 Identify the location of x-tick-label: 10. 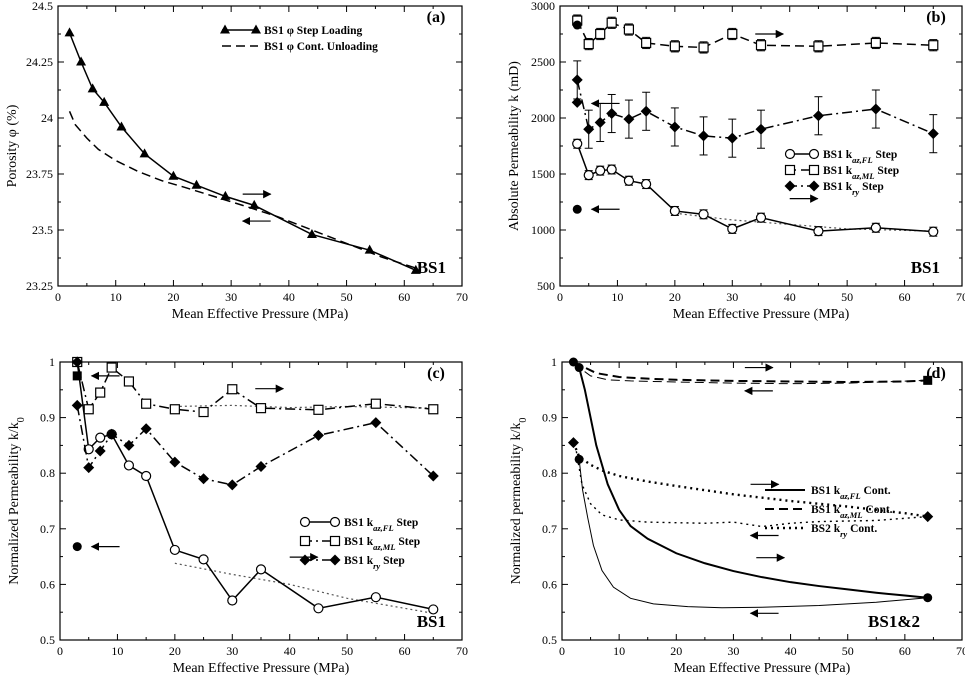
(619, 651).